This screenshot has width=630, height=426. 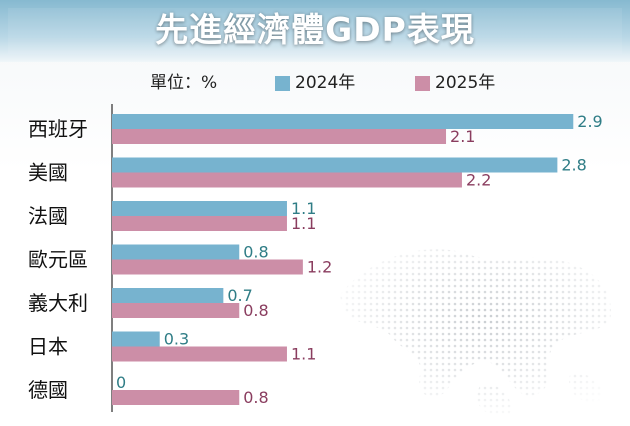 I want to click on legend: 單位：% 2024年 2025年, so click(x=315, y=83).